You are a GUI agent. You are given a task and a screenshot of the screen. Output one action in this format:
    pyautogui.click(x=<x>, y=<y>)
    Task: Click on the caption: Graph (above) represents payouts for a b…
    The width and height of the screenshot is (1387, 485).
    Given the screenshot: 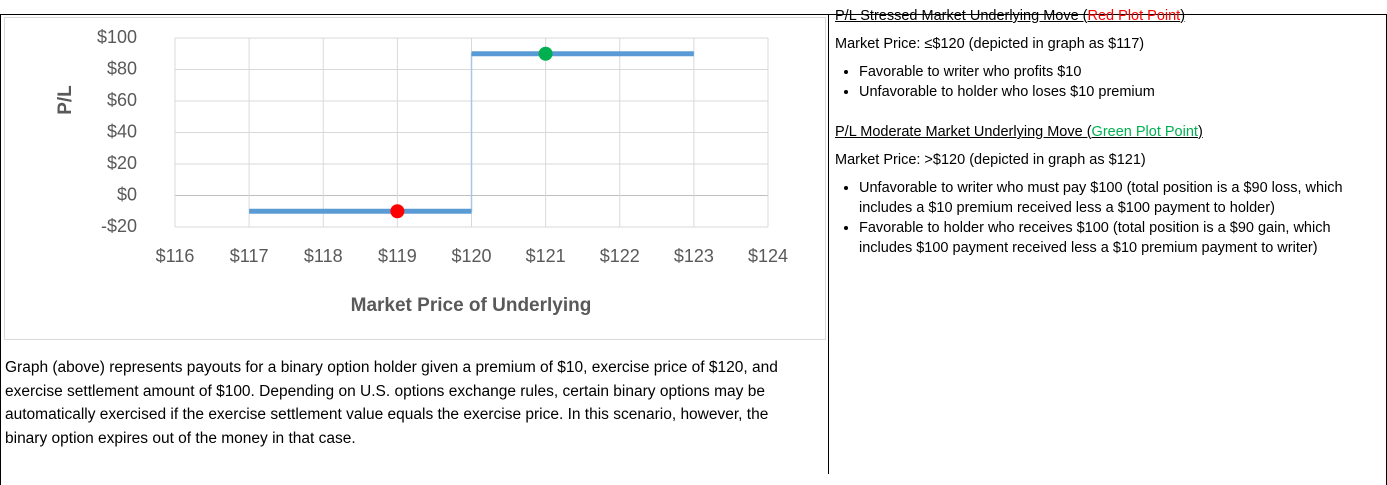 What is the action you would take?
    pyautogui.click(x=391, y=403)
    